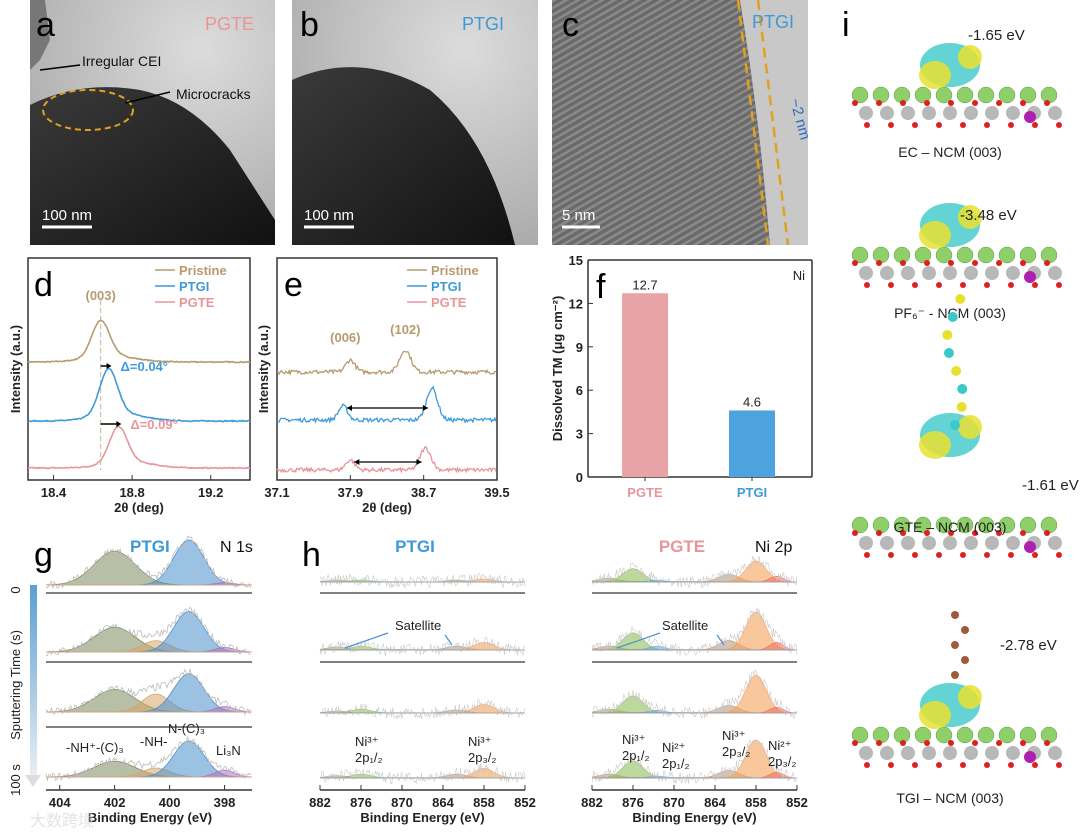 The width and height of the screenshot is (1080, 833). I want to click on x-tick-label: 858, so click(484, 802).